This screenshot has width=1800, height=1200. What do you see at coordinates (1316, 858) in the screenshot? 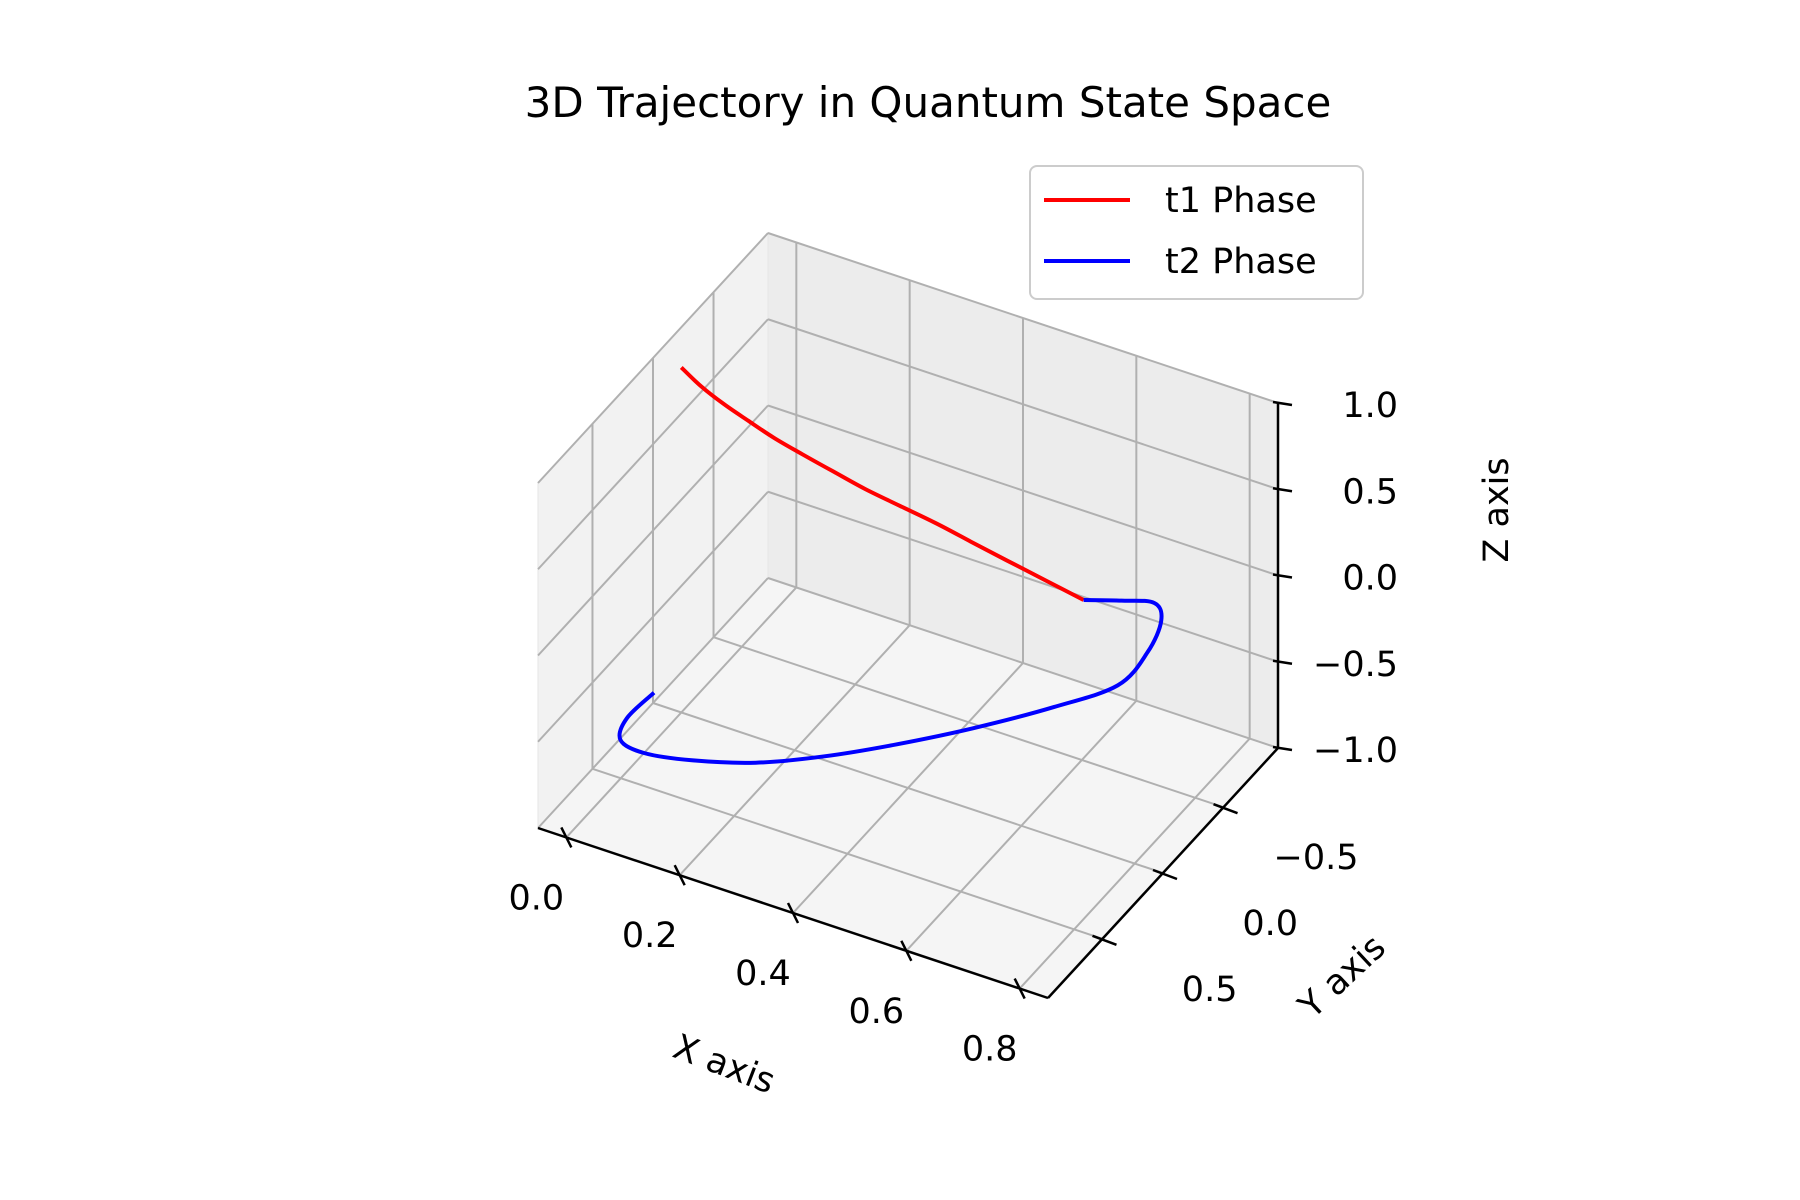
I see `y-tick-label: −0.5` at bounding box center [1316, 858].